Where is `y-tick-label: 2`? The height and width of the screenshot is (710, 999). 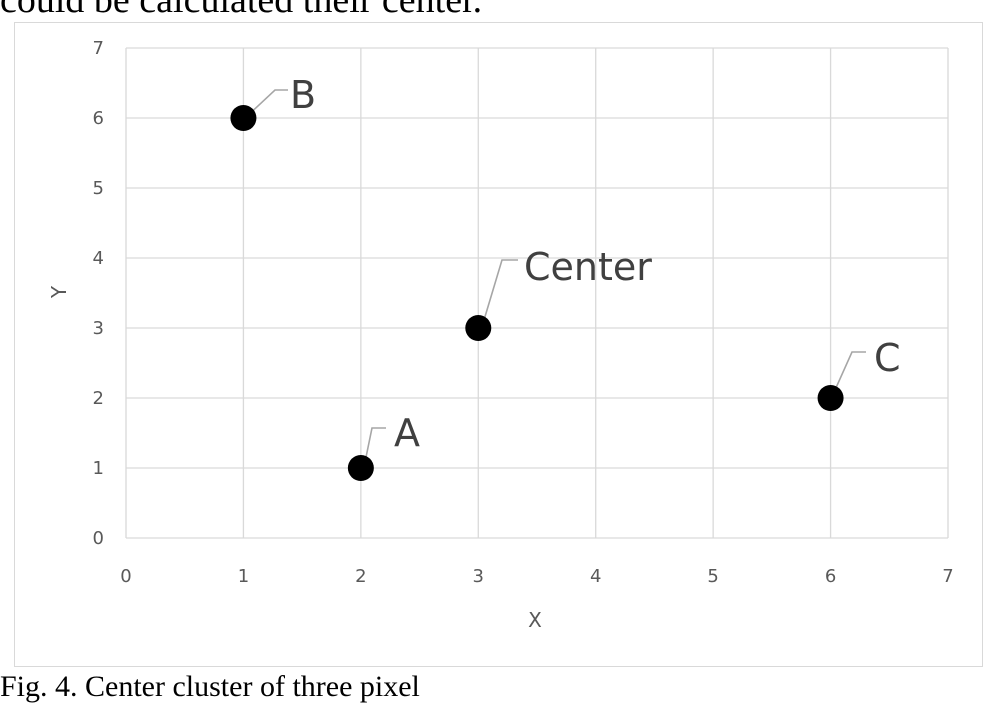 y-tick-label: 2 is located at coordinates (98, 398).